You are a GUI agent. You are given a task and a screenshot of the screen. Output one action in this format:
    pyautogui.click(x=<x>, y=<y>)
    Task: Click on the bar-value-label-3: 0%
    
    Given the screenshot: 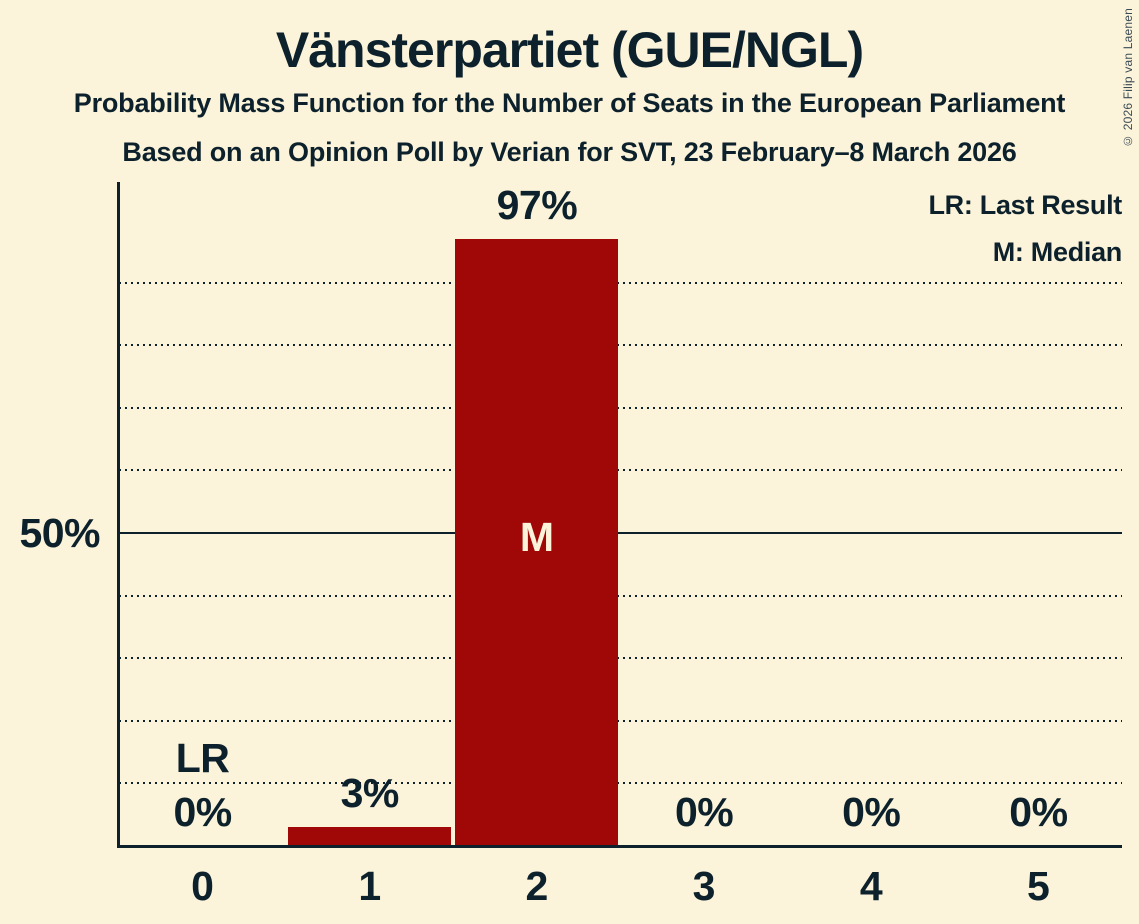 What is the action you would take?
    pyautogui.click(x=704, y=812)
    